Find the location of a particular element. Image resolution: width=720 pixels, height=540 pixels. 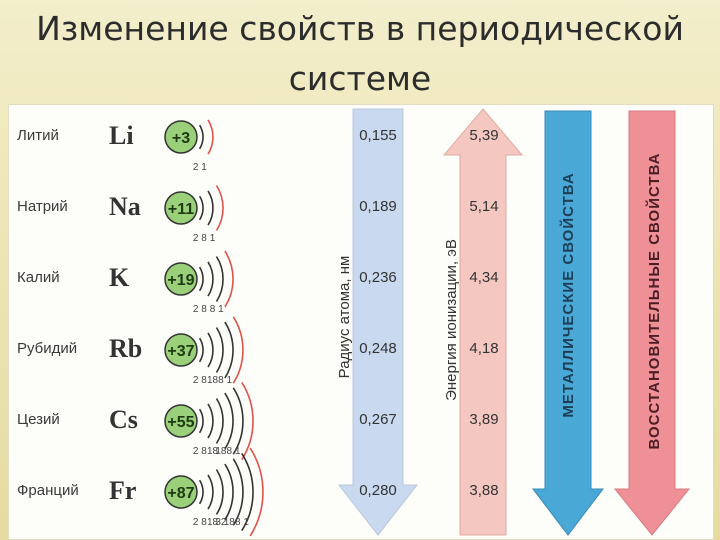

energy-value: 4,18 is located at coordinates (484, 348).